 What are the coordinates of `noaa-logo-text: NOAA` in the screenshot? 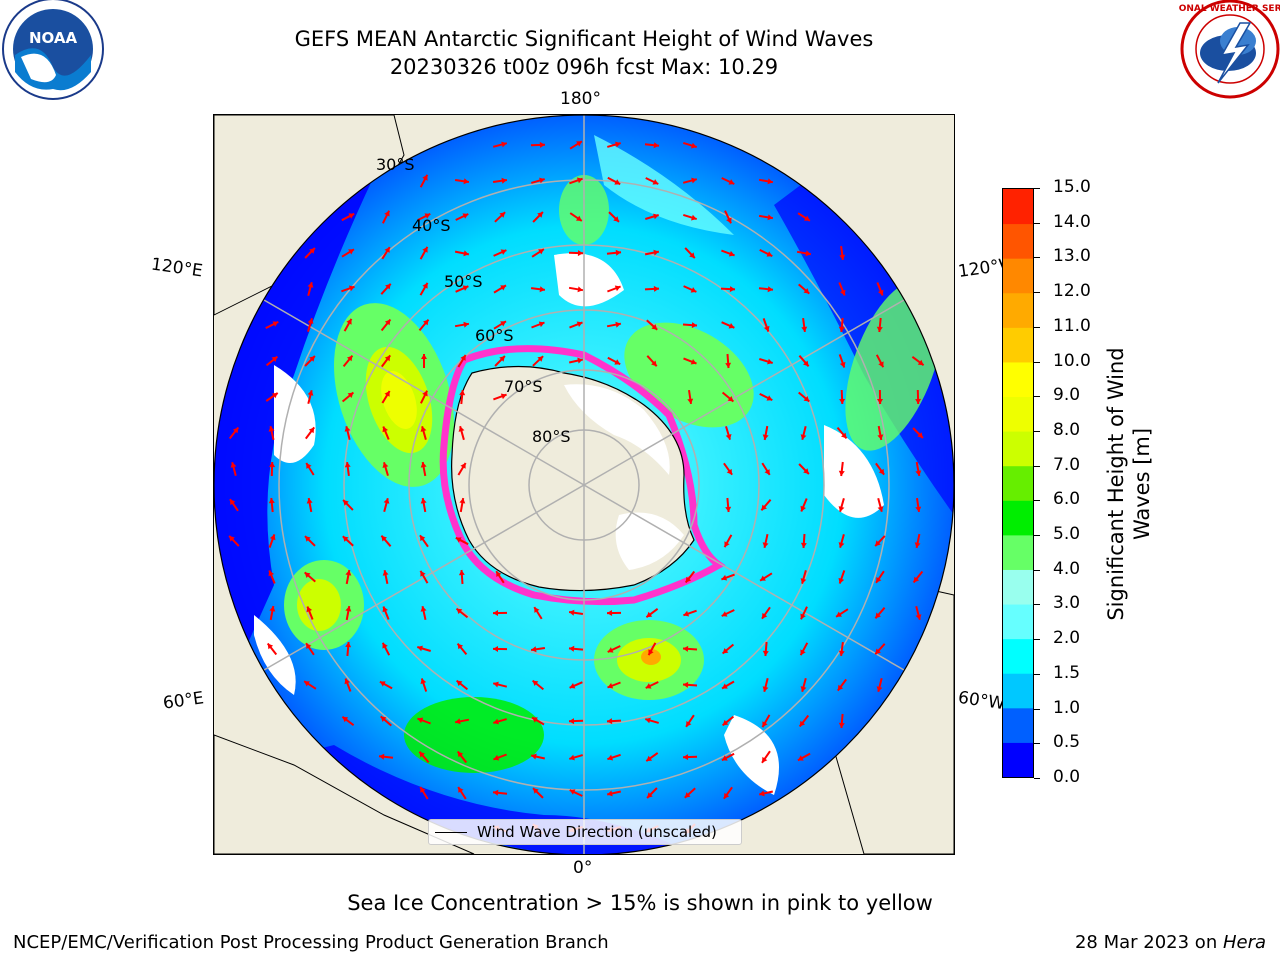 It's located at (53, 38).